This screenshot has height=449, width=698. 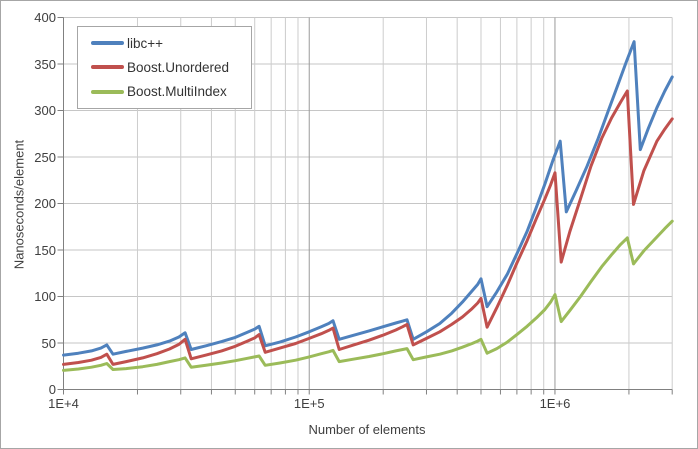 I want to click on y-tick-label: 400, so click(x=45, y=17).